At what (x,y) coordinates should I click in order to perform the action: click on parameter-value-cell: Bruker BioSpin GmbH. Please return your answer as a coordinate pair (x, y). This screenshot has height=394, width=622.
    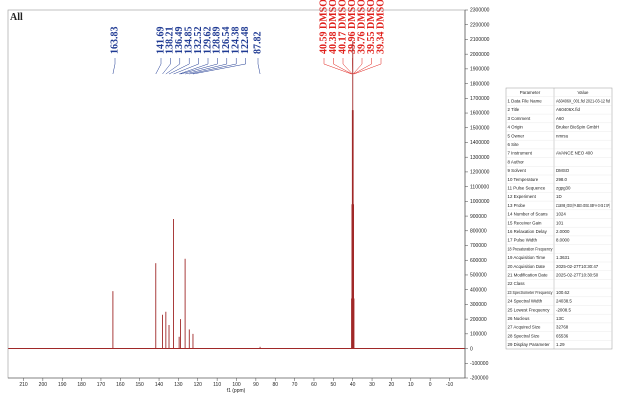
    Looking at the image, I should click on (577, 127).